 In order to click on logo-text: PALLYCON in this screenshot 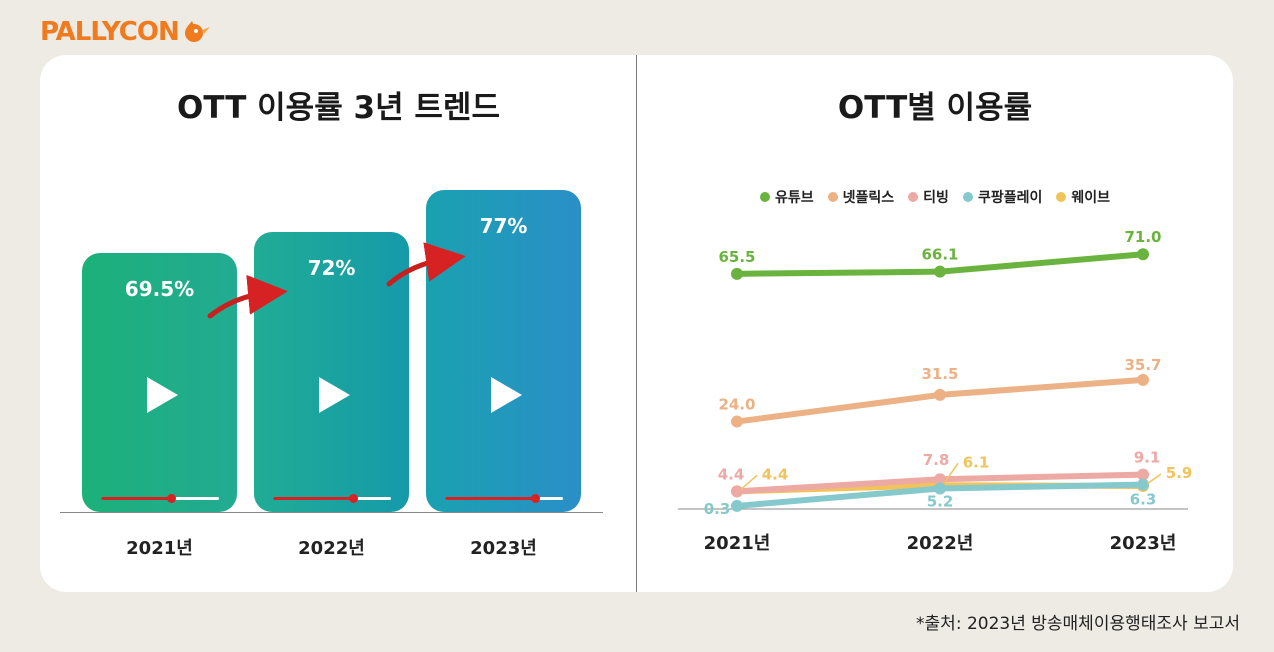, I will do `click(110, 32)`.